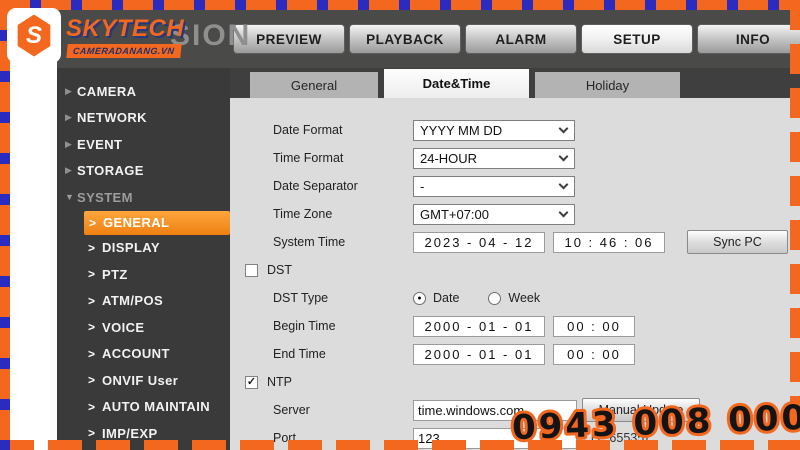 The image size is (800, 450). Describe the element at coordinates (446, 298) in the screenshot. I see `dst-type-date-label: Date` at that location.